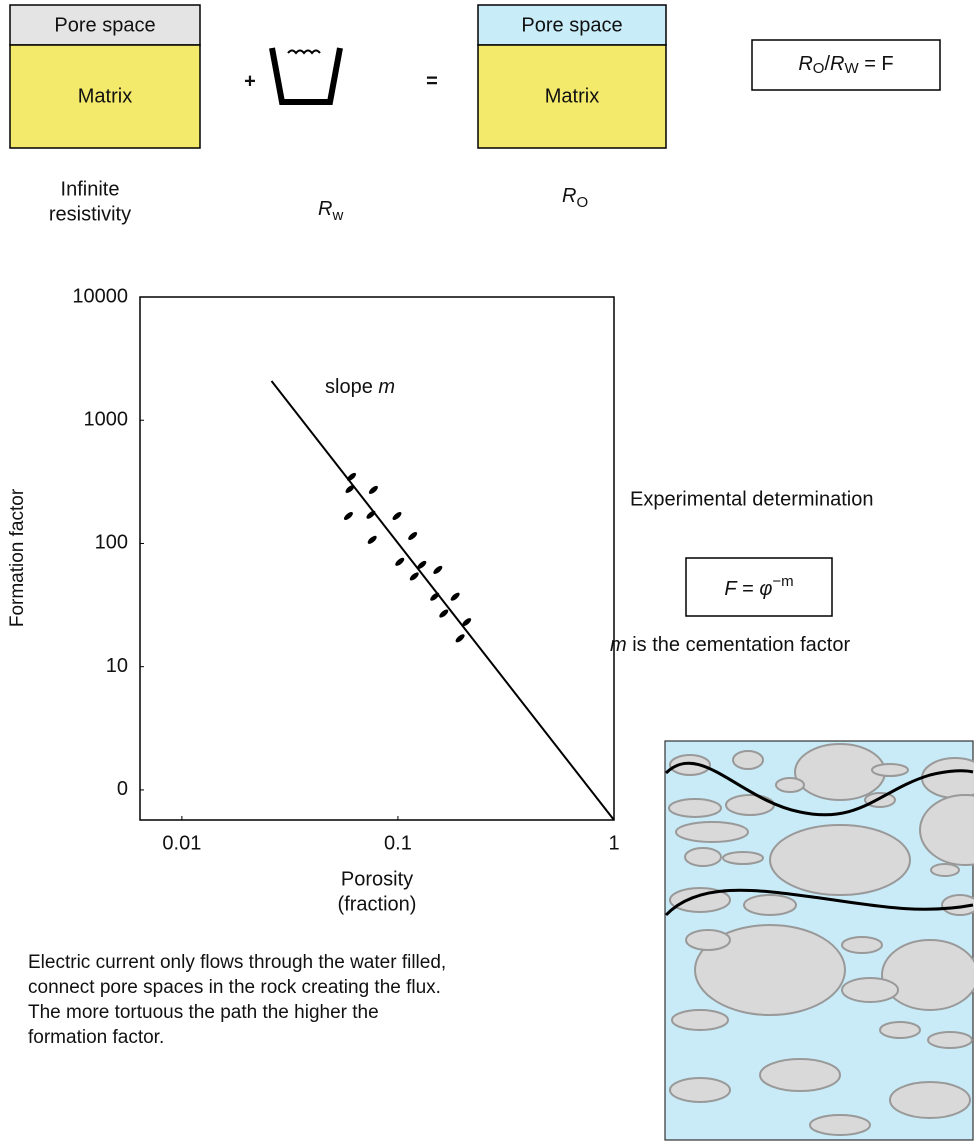 The height and width of the screenshot is (1141, 974). Describe the element at coordinates (827, 64) in the screenshot. I see `eq-part: /` at that location.